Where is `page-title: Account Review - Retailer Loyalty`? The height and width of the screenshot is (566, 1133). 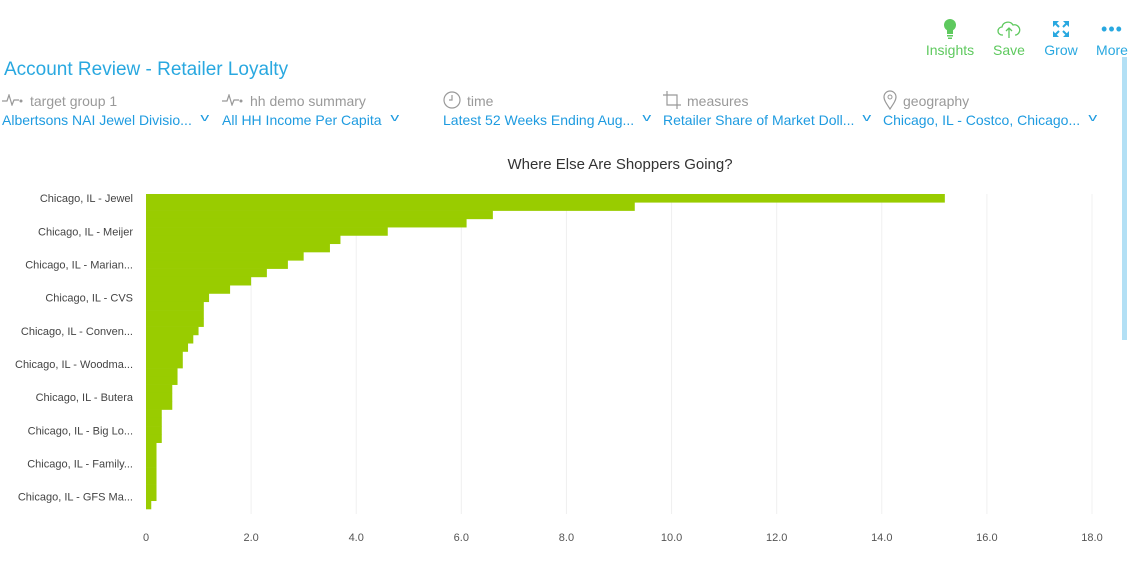 page-title: Account Review - Retailer Loyalty is located at coordinates (146, 69).